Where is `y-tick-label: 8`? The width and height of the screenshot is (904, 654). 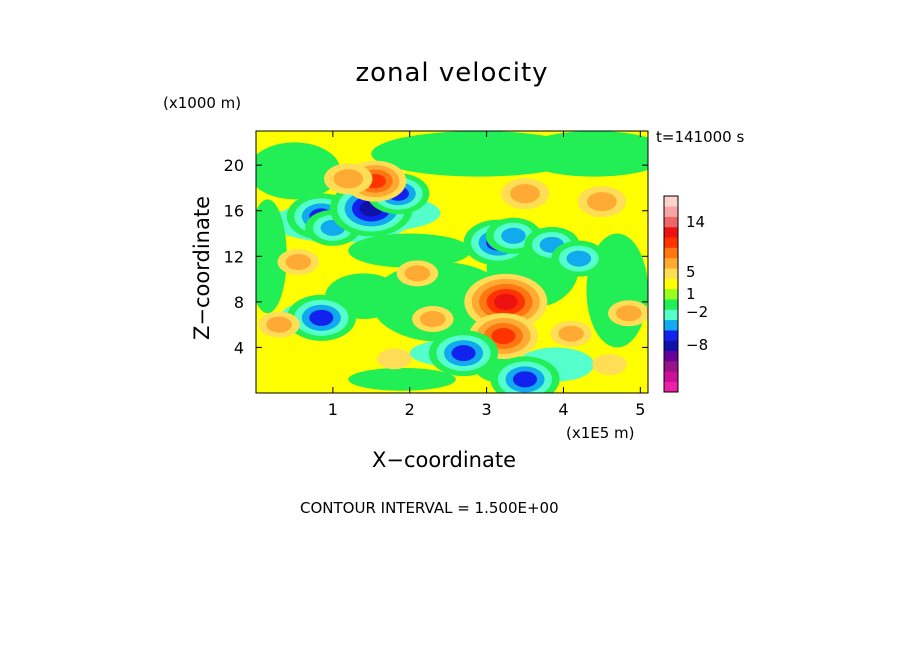
y-tick-label: 8 is located at coordinates (239, 302).